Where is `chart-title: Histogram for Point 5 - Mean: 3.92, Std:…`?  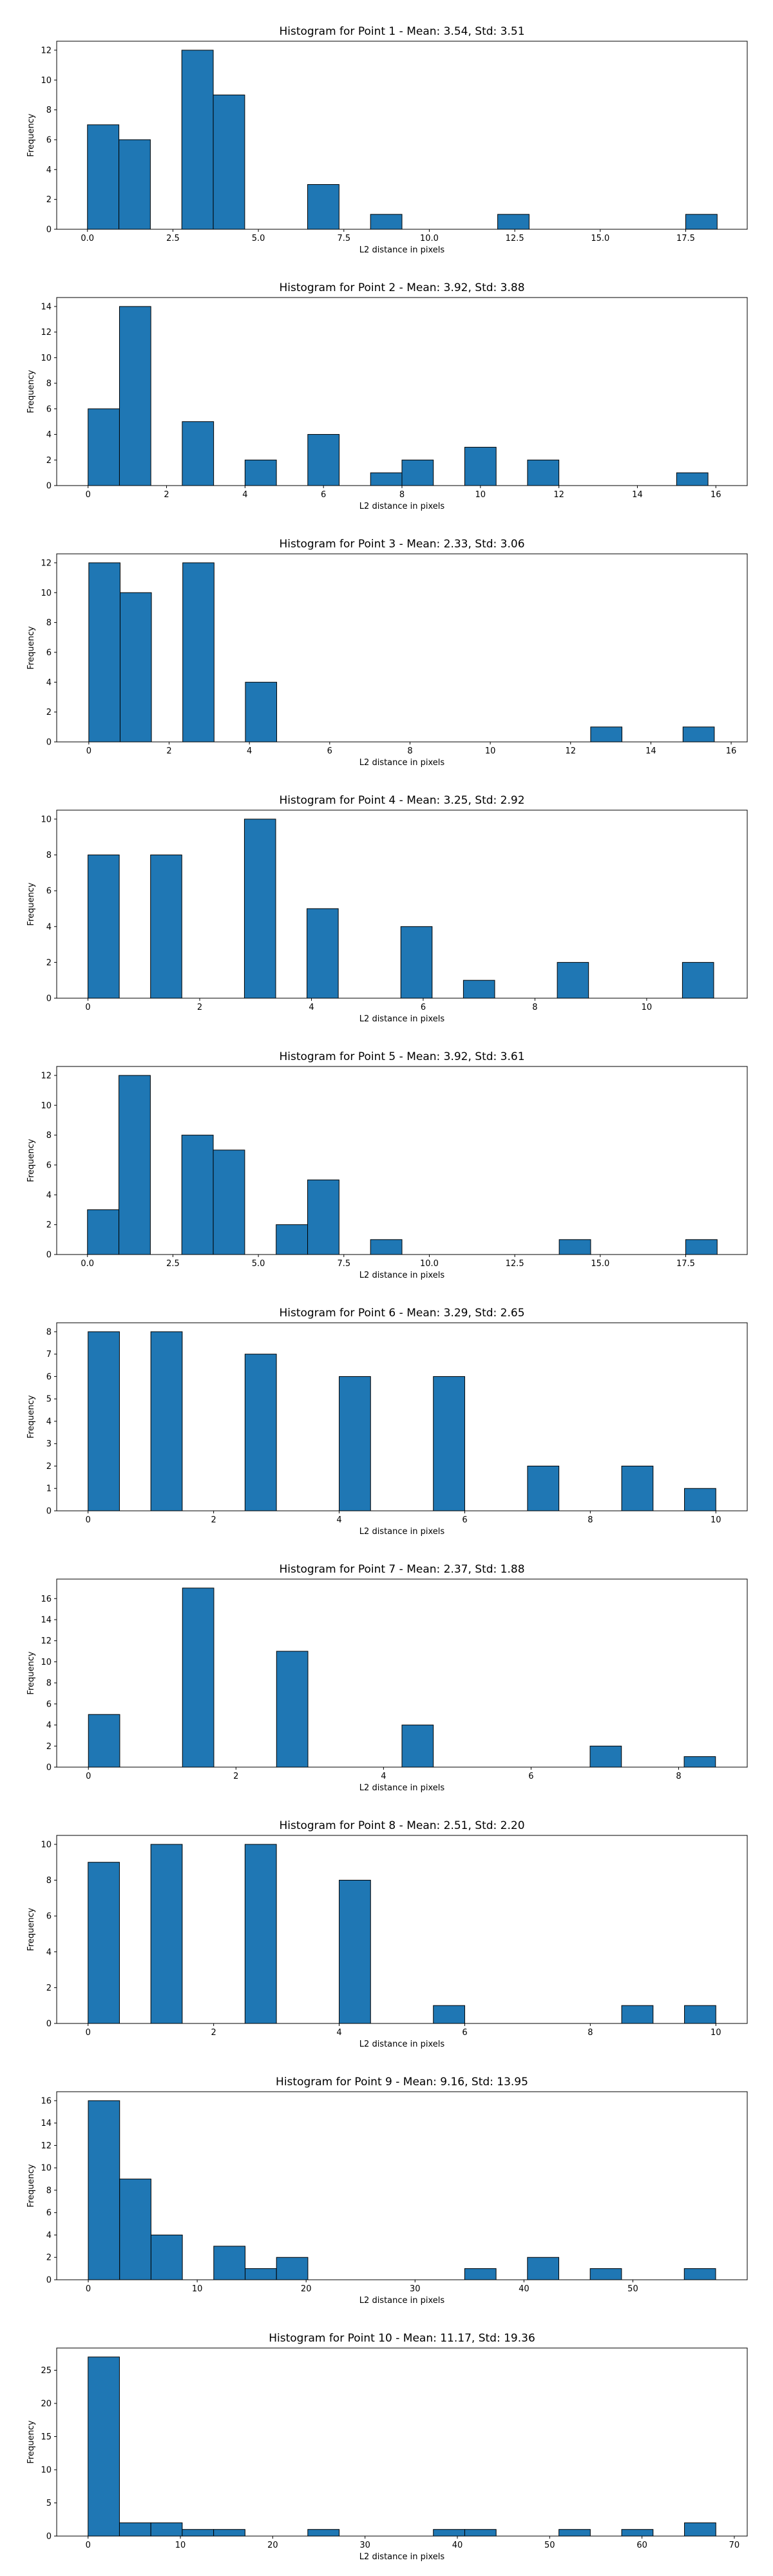 chart-title: Histogram for Point 5 - Mean: 3.92, Std:… is located at coordinates (401, 1057).